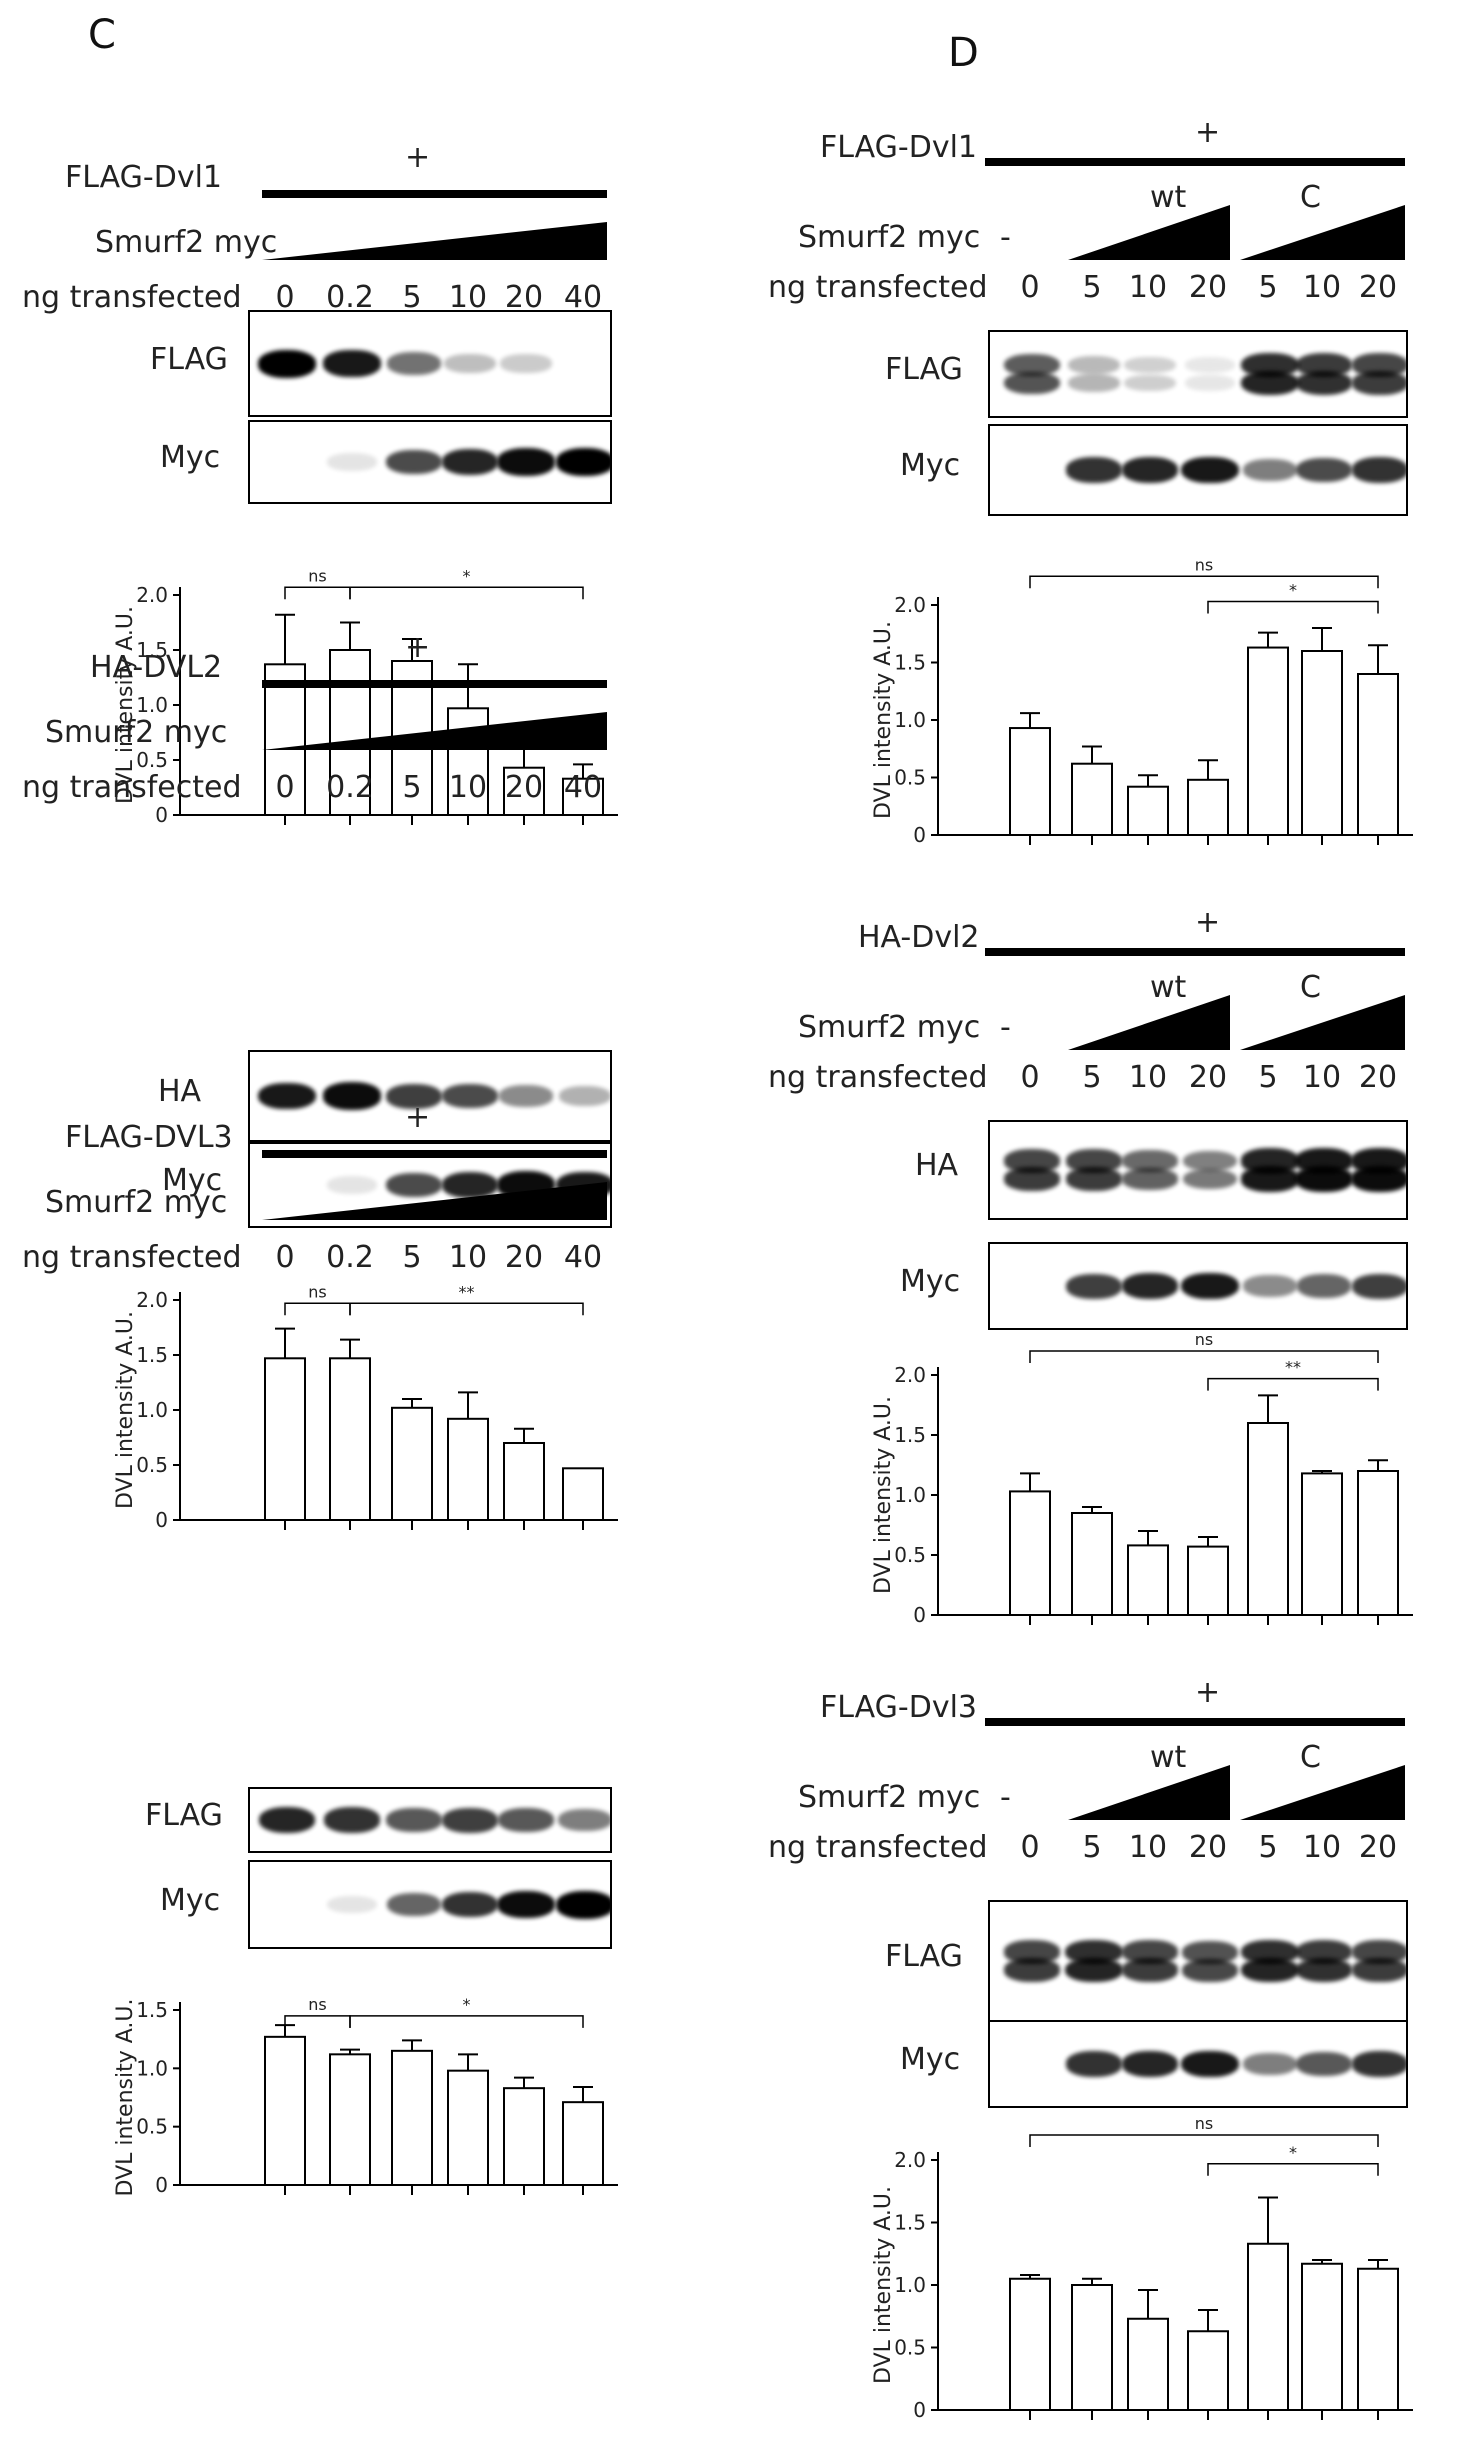 The width and height of the screenshot is (1462, 2457). I want to click on construct-label: FLAG-DVL3, so click(149, 1137).